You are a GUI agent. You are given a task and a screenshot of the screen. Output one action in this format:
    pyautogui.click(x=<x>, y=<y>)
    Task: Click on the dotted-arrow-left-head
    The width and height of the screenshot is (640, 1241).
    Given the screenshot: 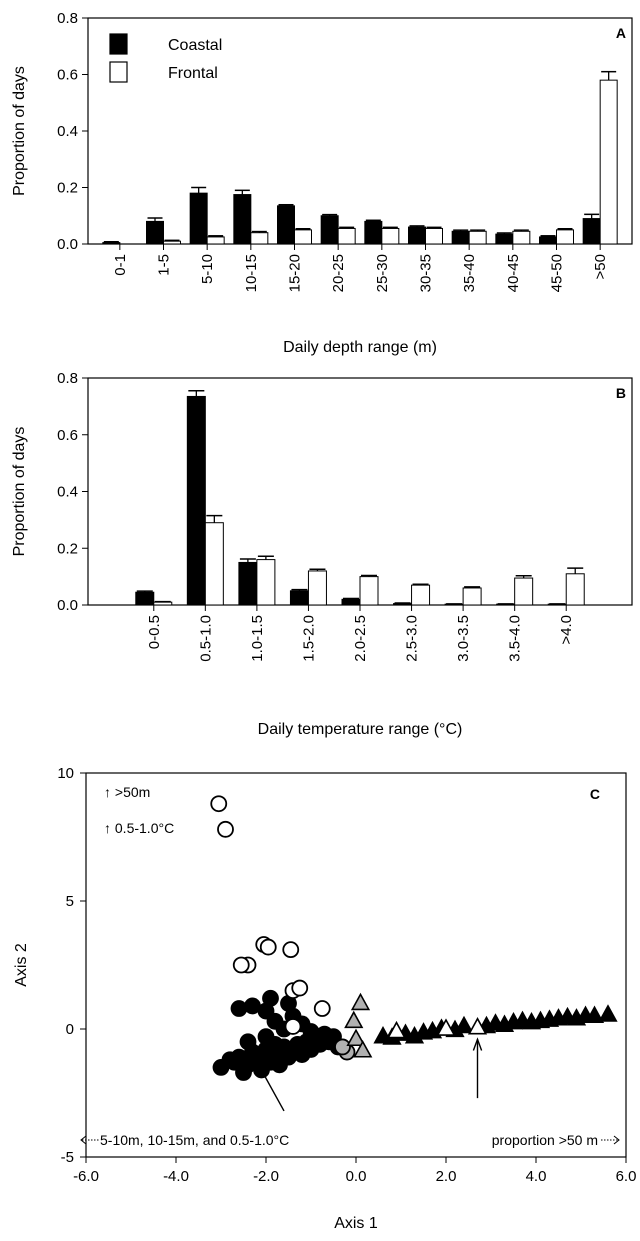 What is the action you would take?
    pyautogui.click(x=83, y=1140)
    